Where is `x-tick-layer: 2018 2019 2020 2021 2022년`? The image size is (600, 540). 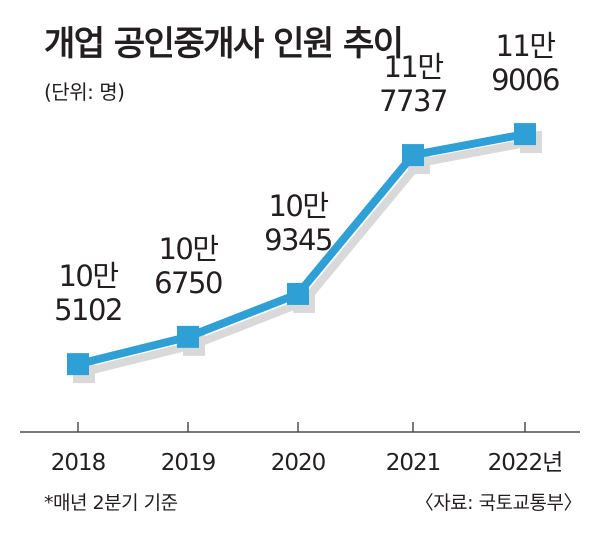
x-tick-layer: 2018 2019 2020 2021 2022년 is located at coordinates (307, 449).